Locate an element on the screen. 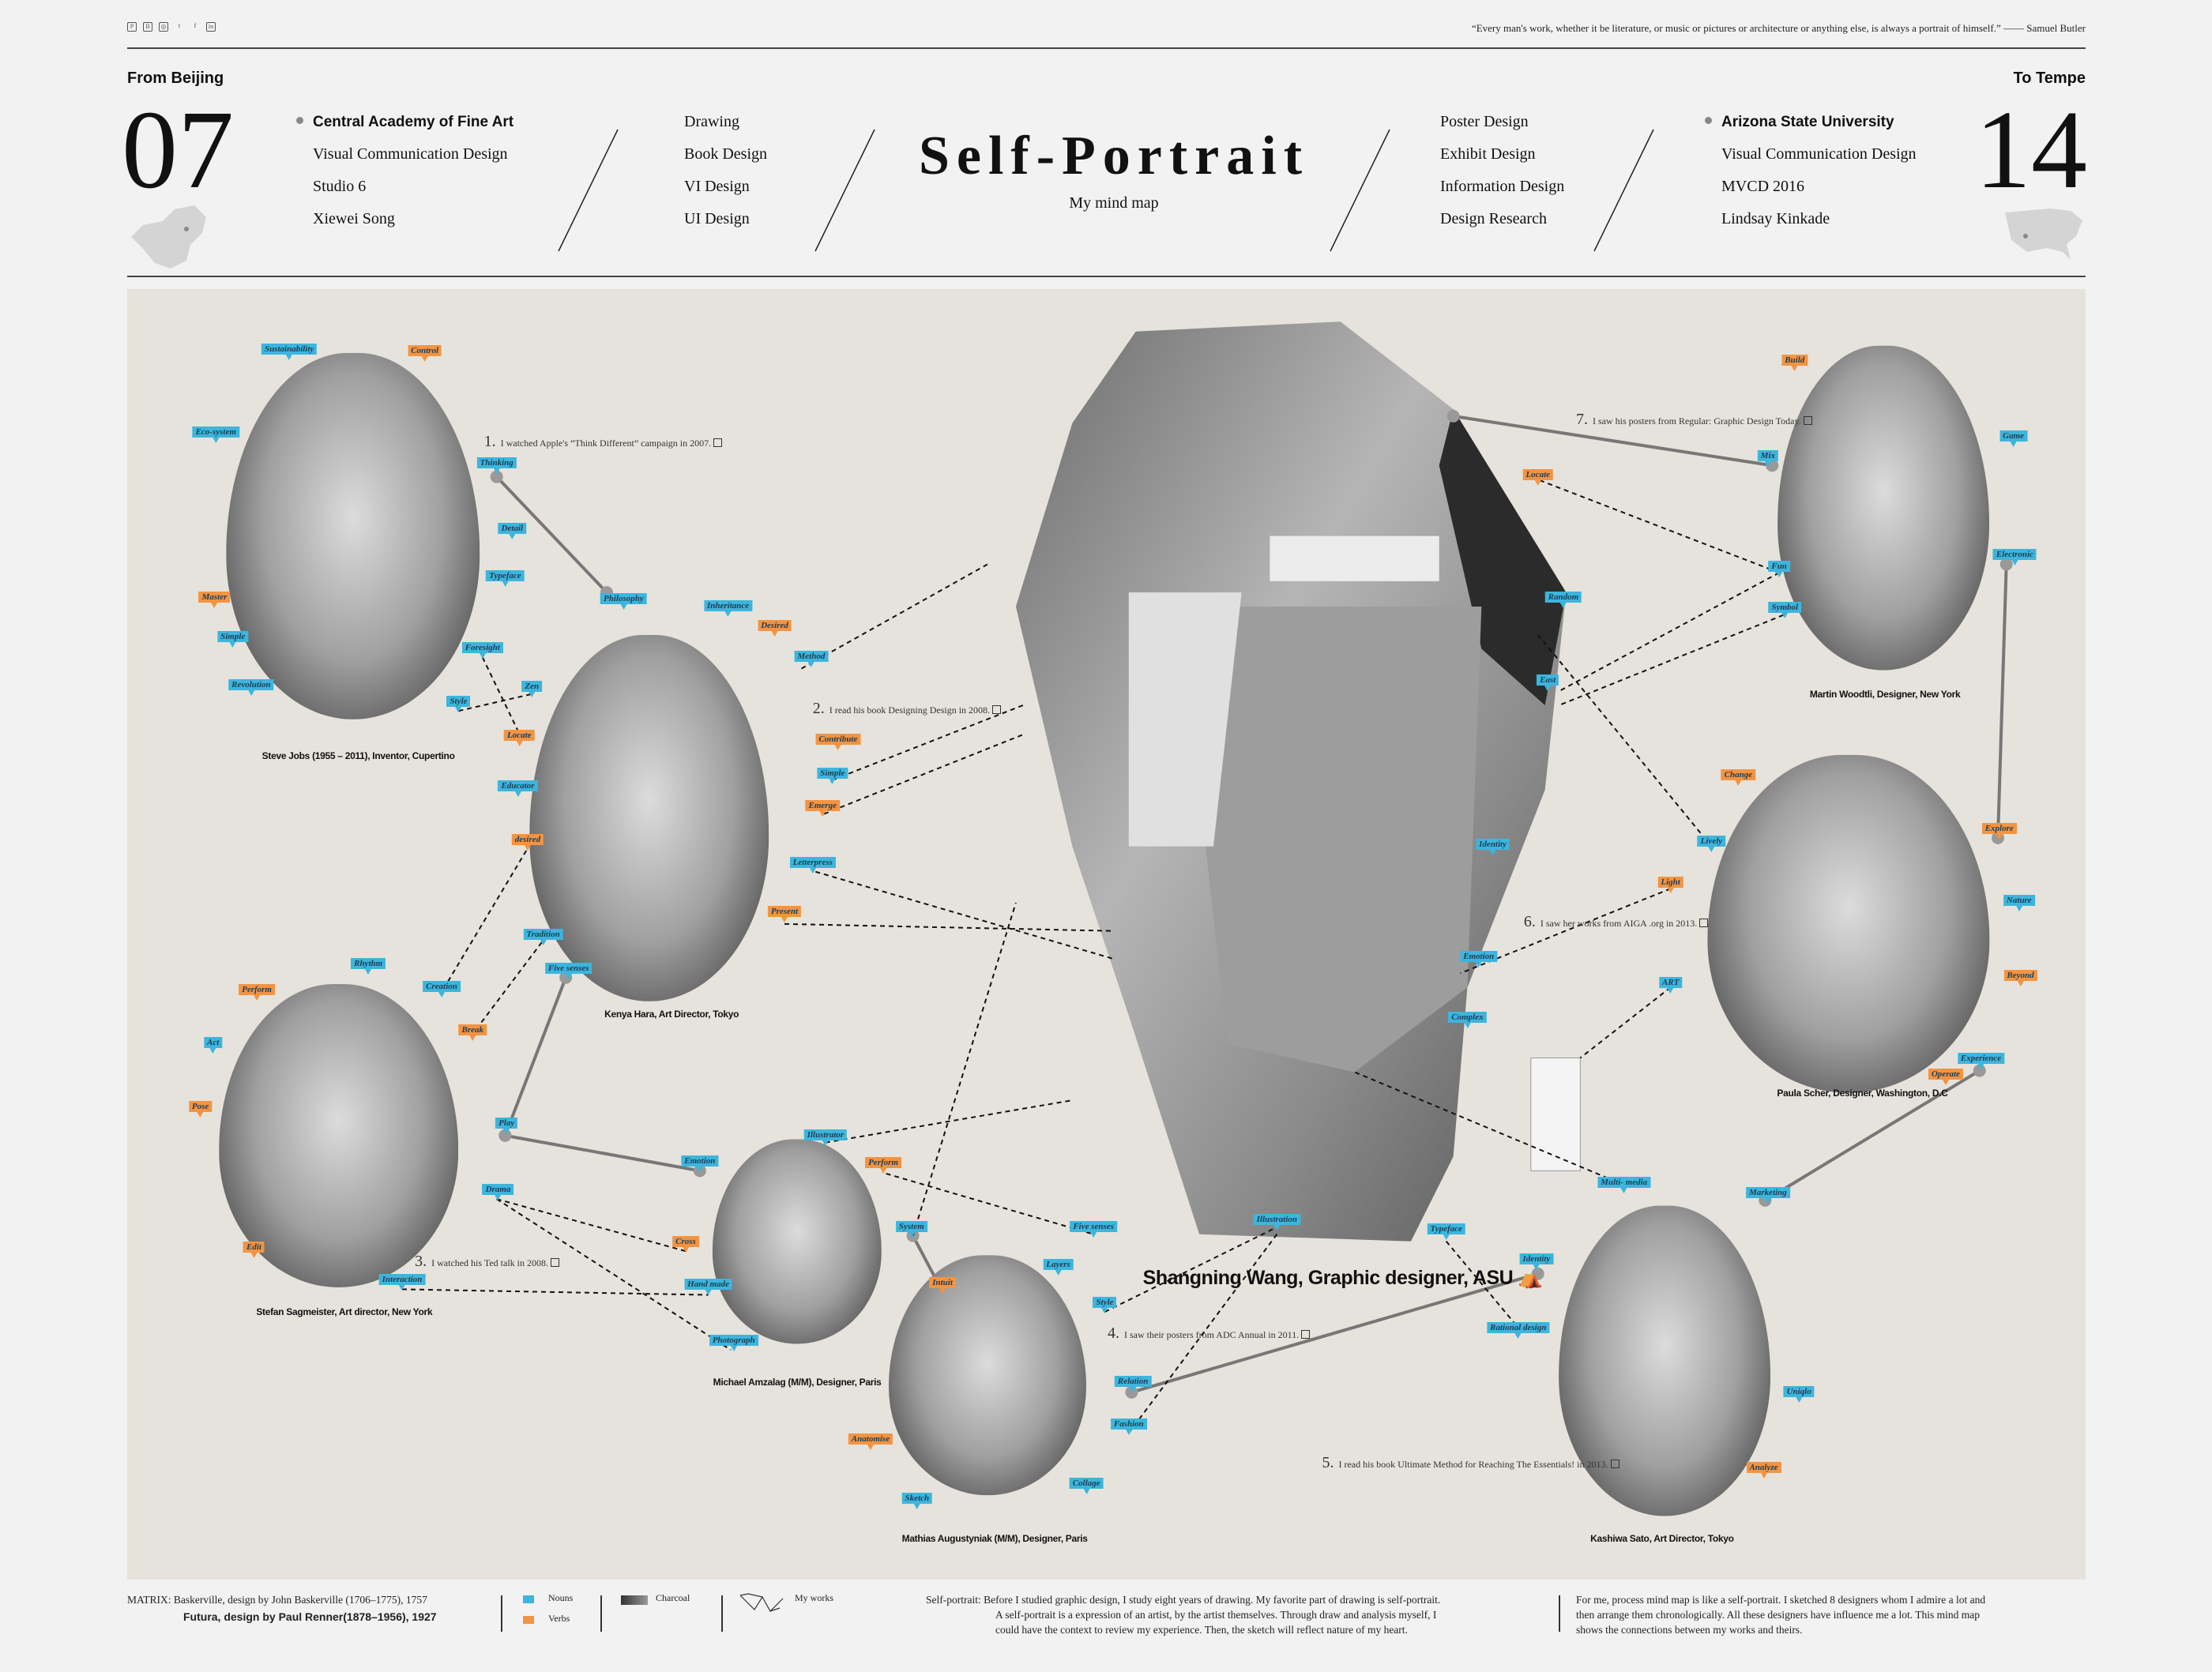 This screenshot has height=1672, width=2212. video-icon is located at coordinates (555, 1262).